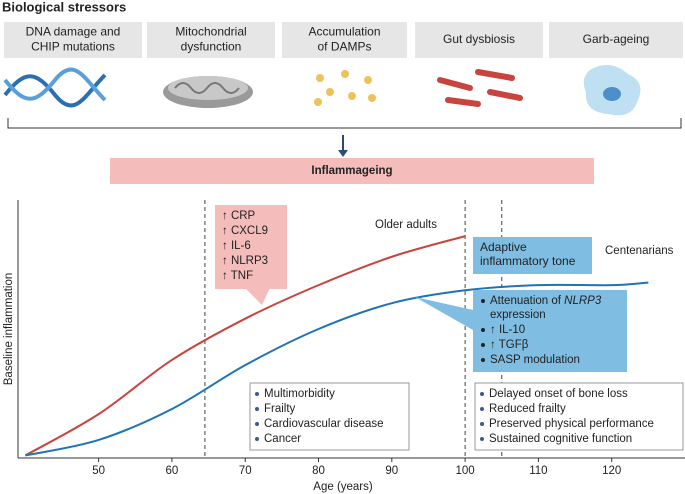  Describe the element at coordinates (245, 261) in the screenshot. I see `marker-text: ↑ NLRP3` at that location.